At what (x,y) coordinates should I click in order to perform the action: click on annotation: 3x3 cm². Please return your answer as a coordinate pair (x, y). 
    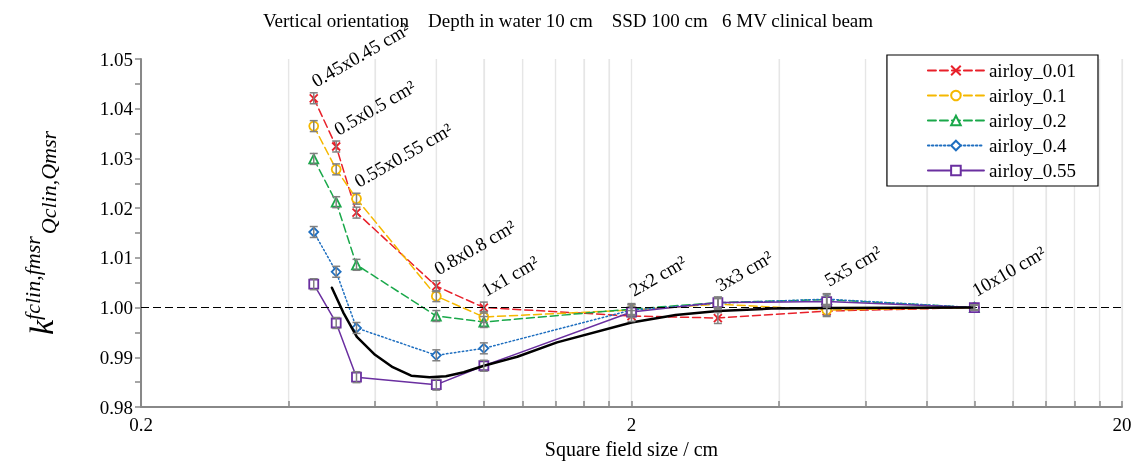
    Looking at the image, I should click on (744, 271).